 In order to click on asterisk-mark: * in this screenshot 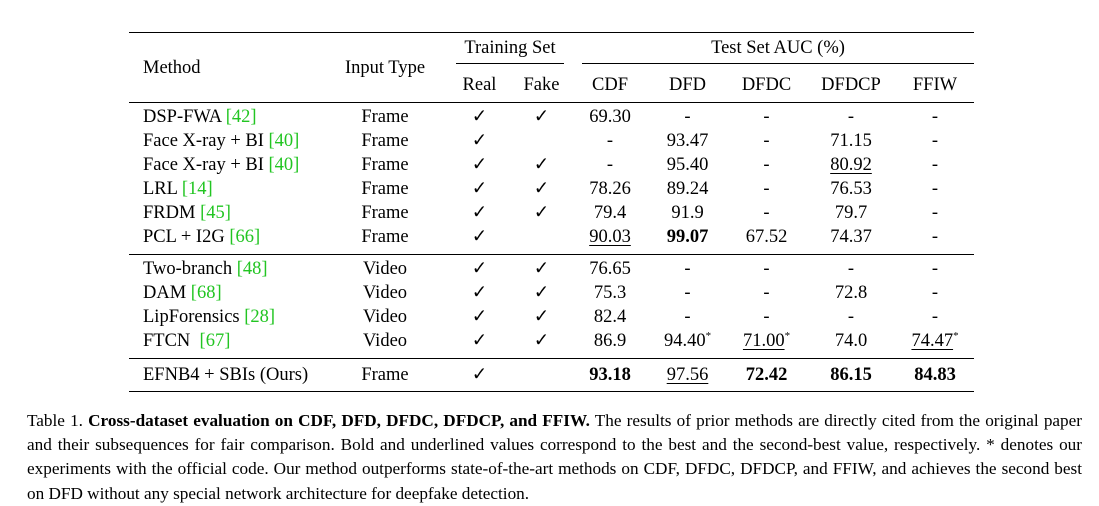, I will do `click(708, 336)`.